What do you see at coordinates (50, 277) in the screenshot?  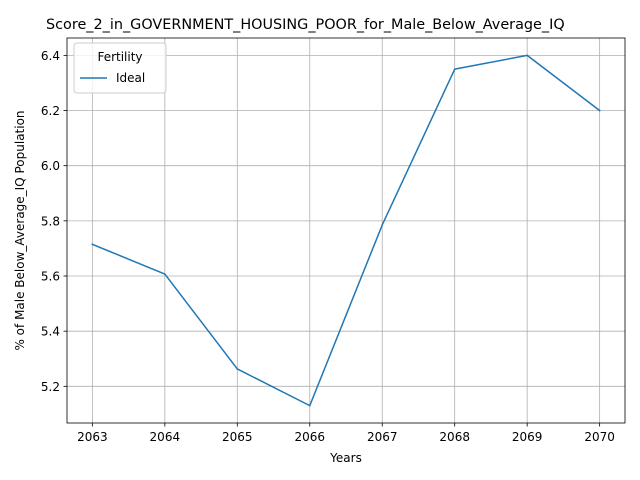 I see `y-tick-label: 5.6` at bounding box center [50, 277].